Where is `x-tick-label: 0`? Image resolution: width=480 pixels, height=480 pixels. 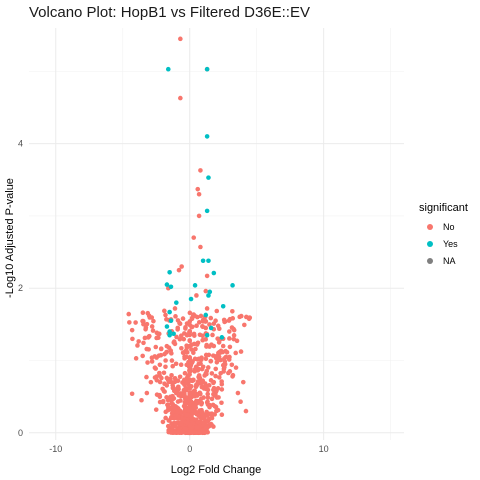 x-tick-label: 0 is located at coordinates (189, 449).